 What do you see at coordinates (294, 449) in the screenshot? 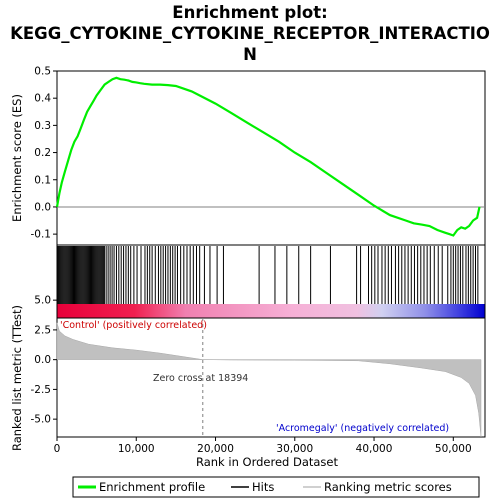
I see `x-tick-label: 30,000` at bounding box center [294, 449].